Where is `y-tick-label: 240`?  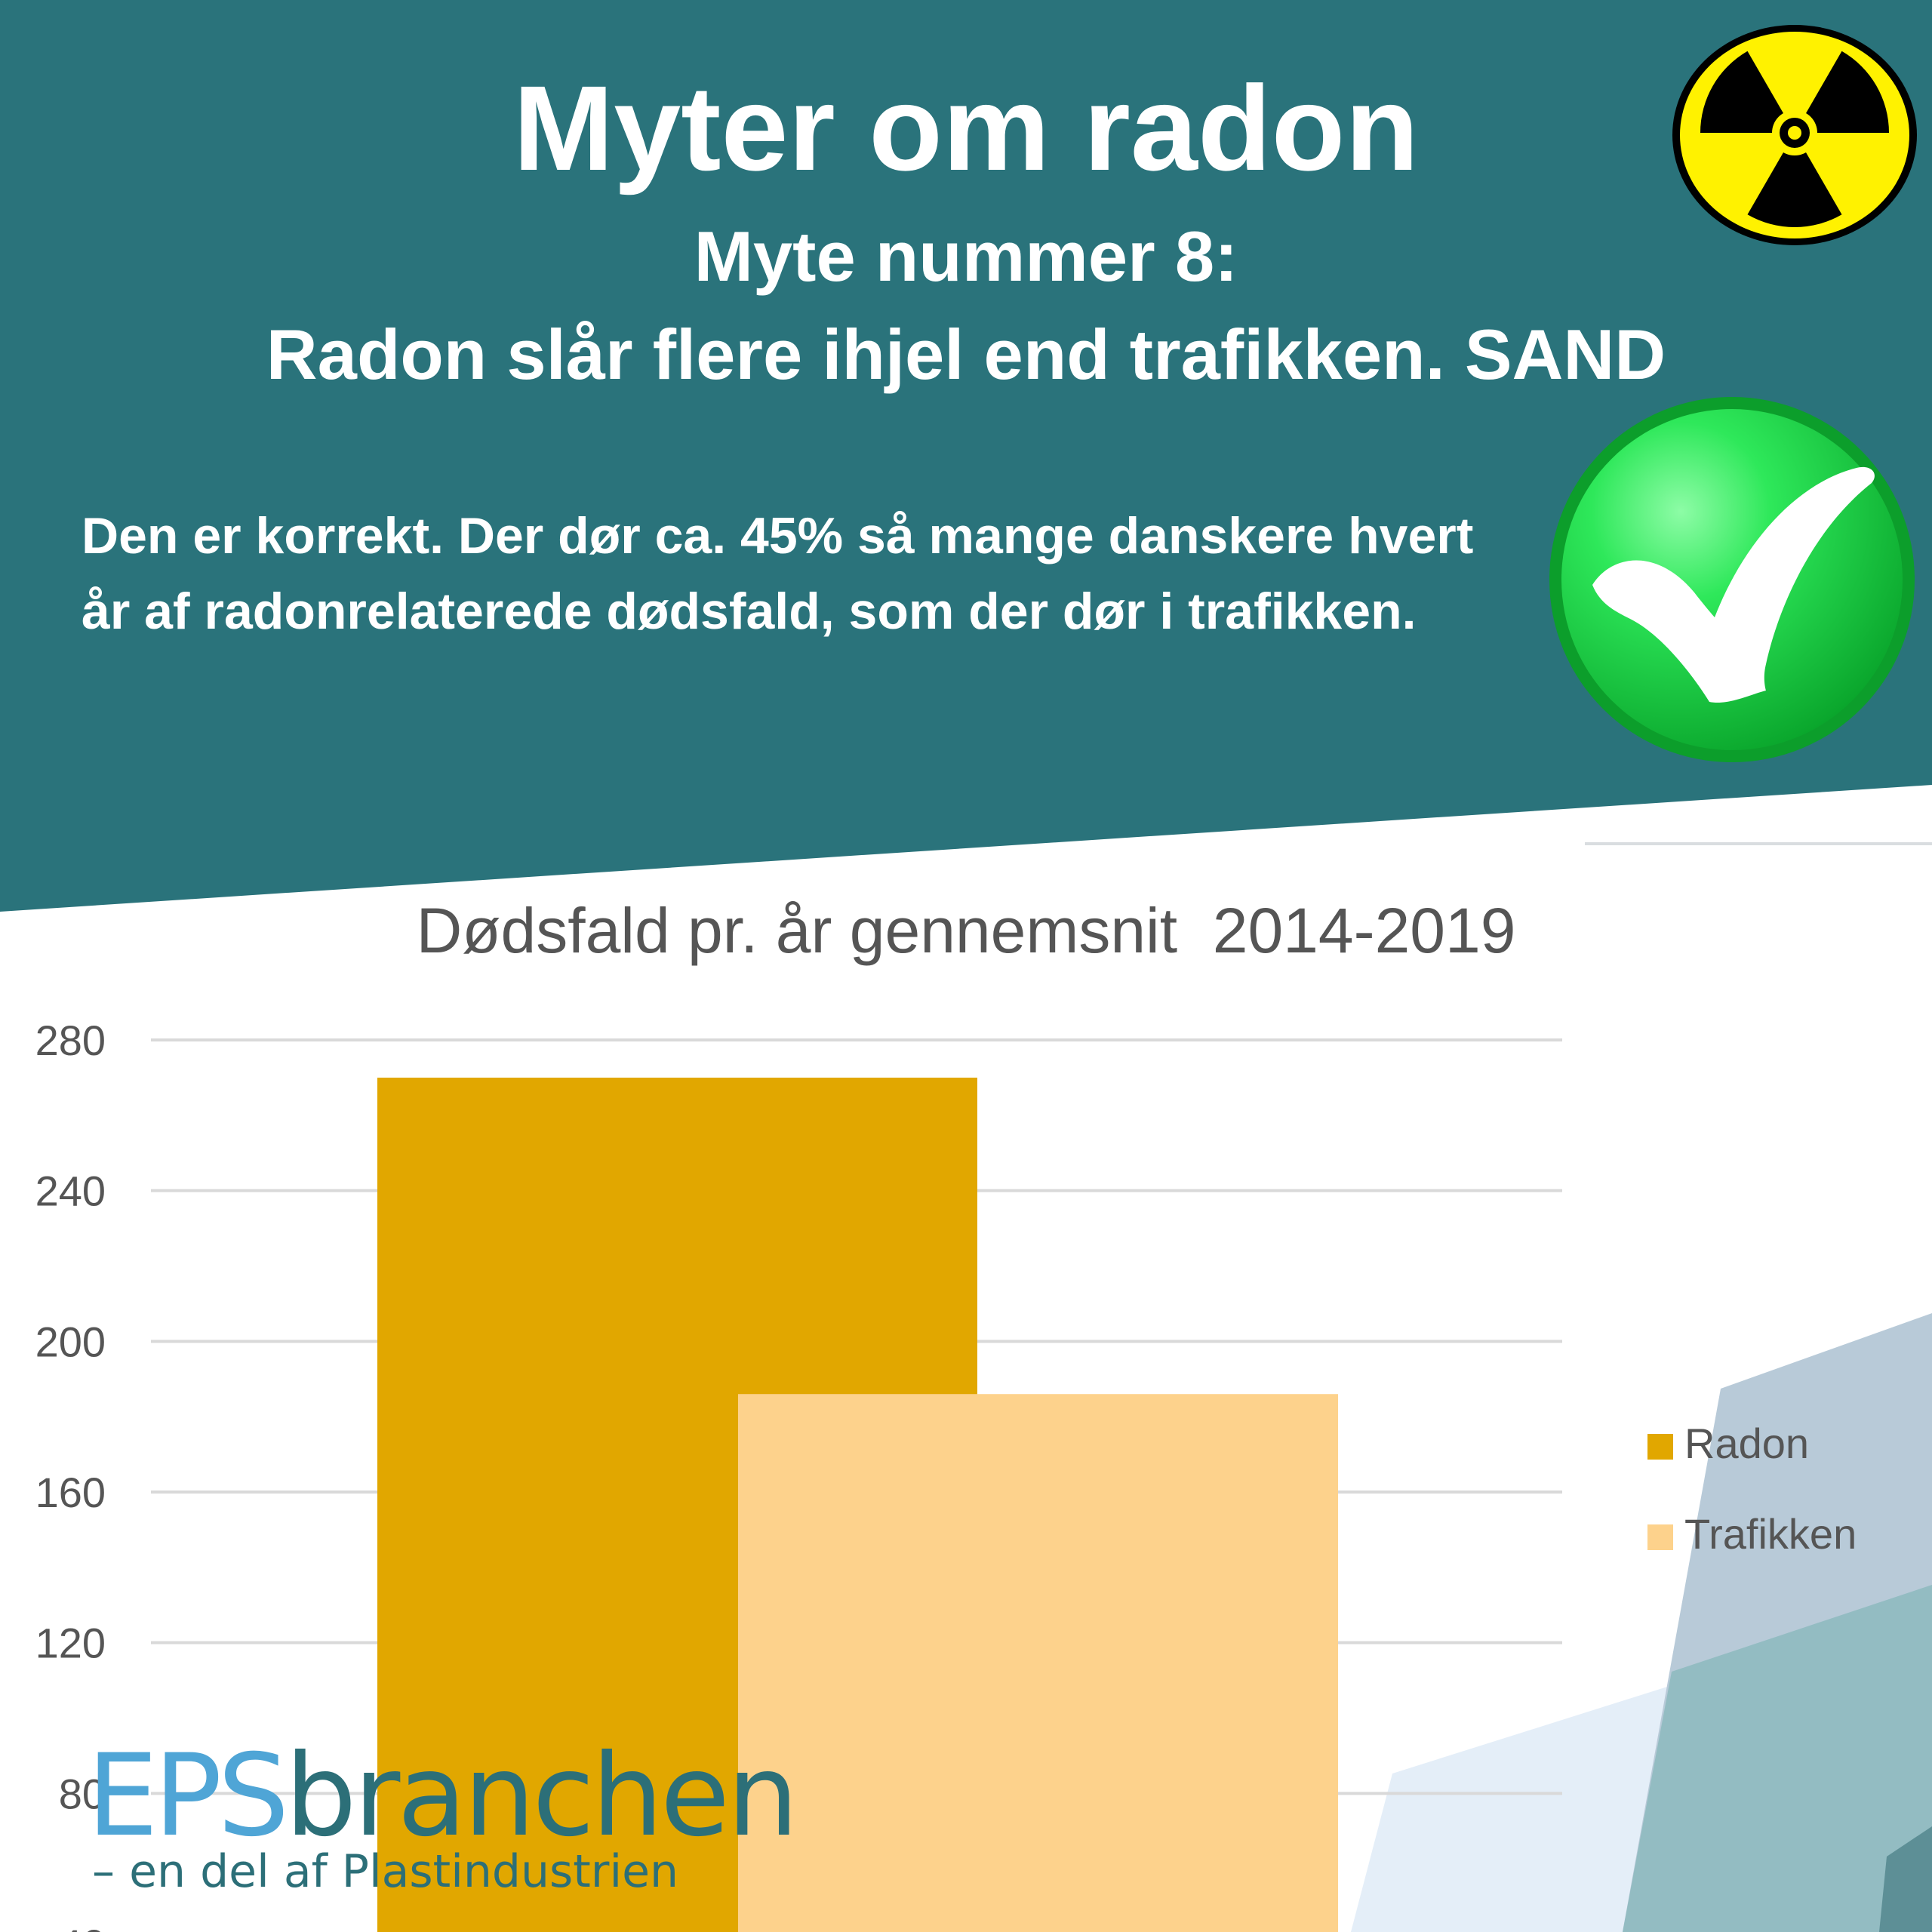
y-tick-label: 240 is located at coordinates (70, 1191).